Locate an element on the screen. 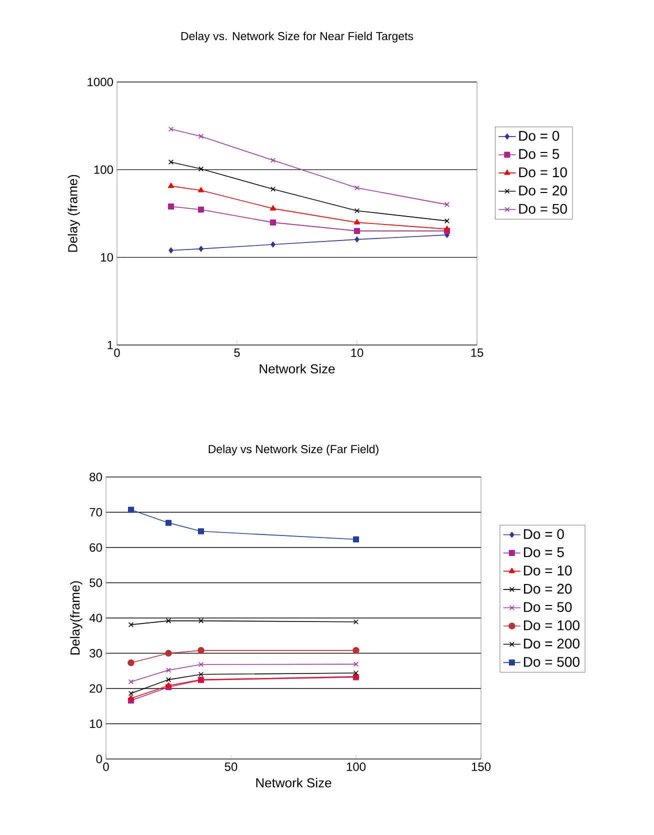 The image size is (654, 835). y-tick-label: 100 is located at coordinates (103, 169).